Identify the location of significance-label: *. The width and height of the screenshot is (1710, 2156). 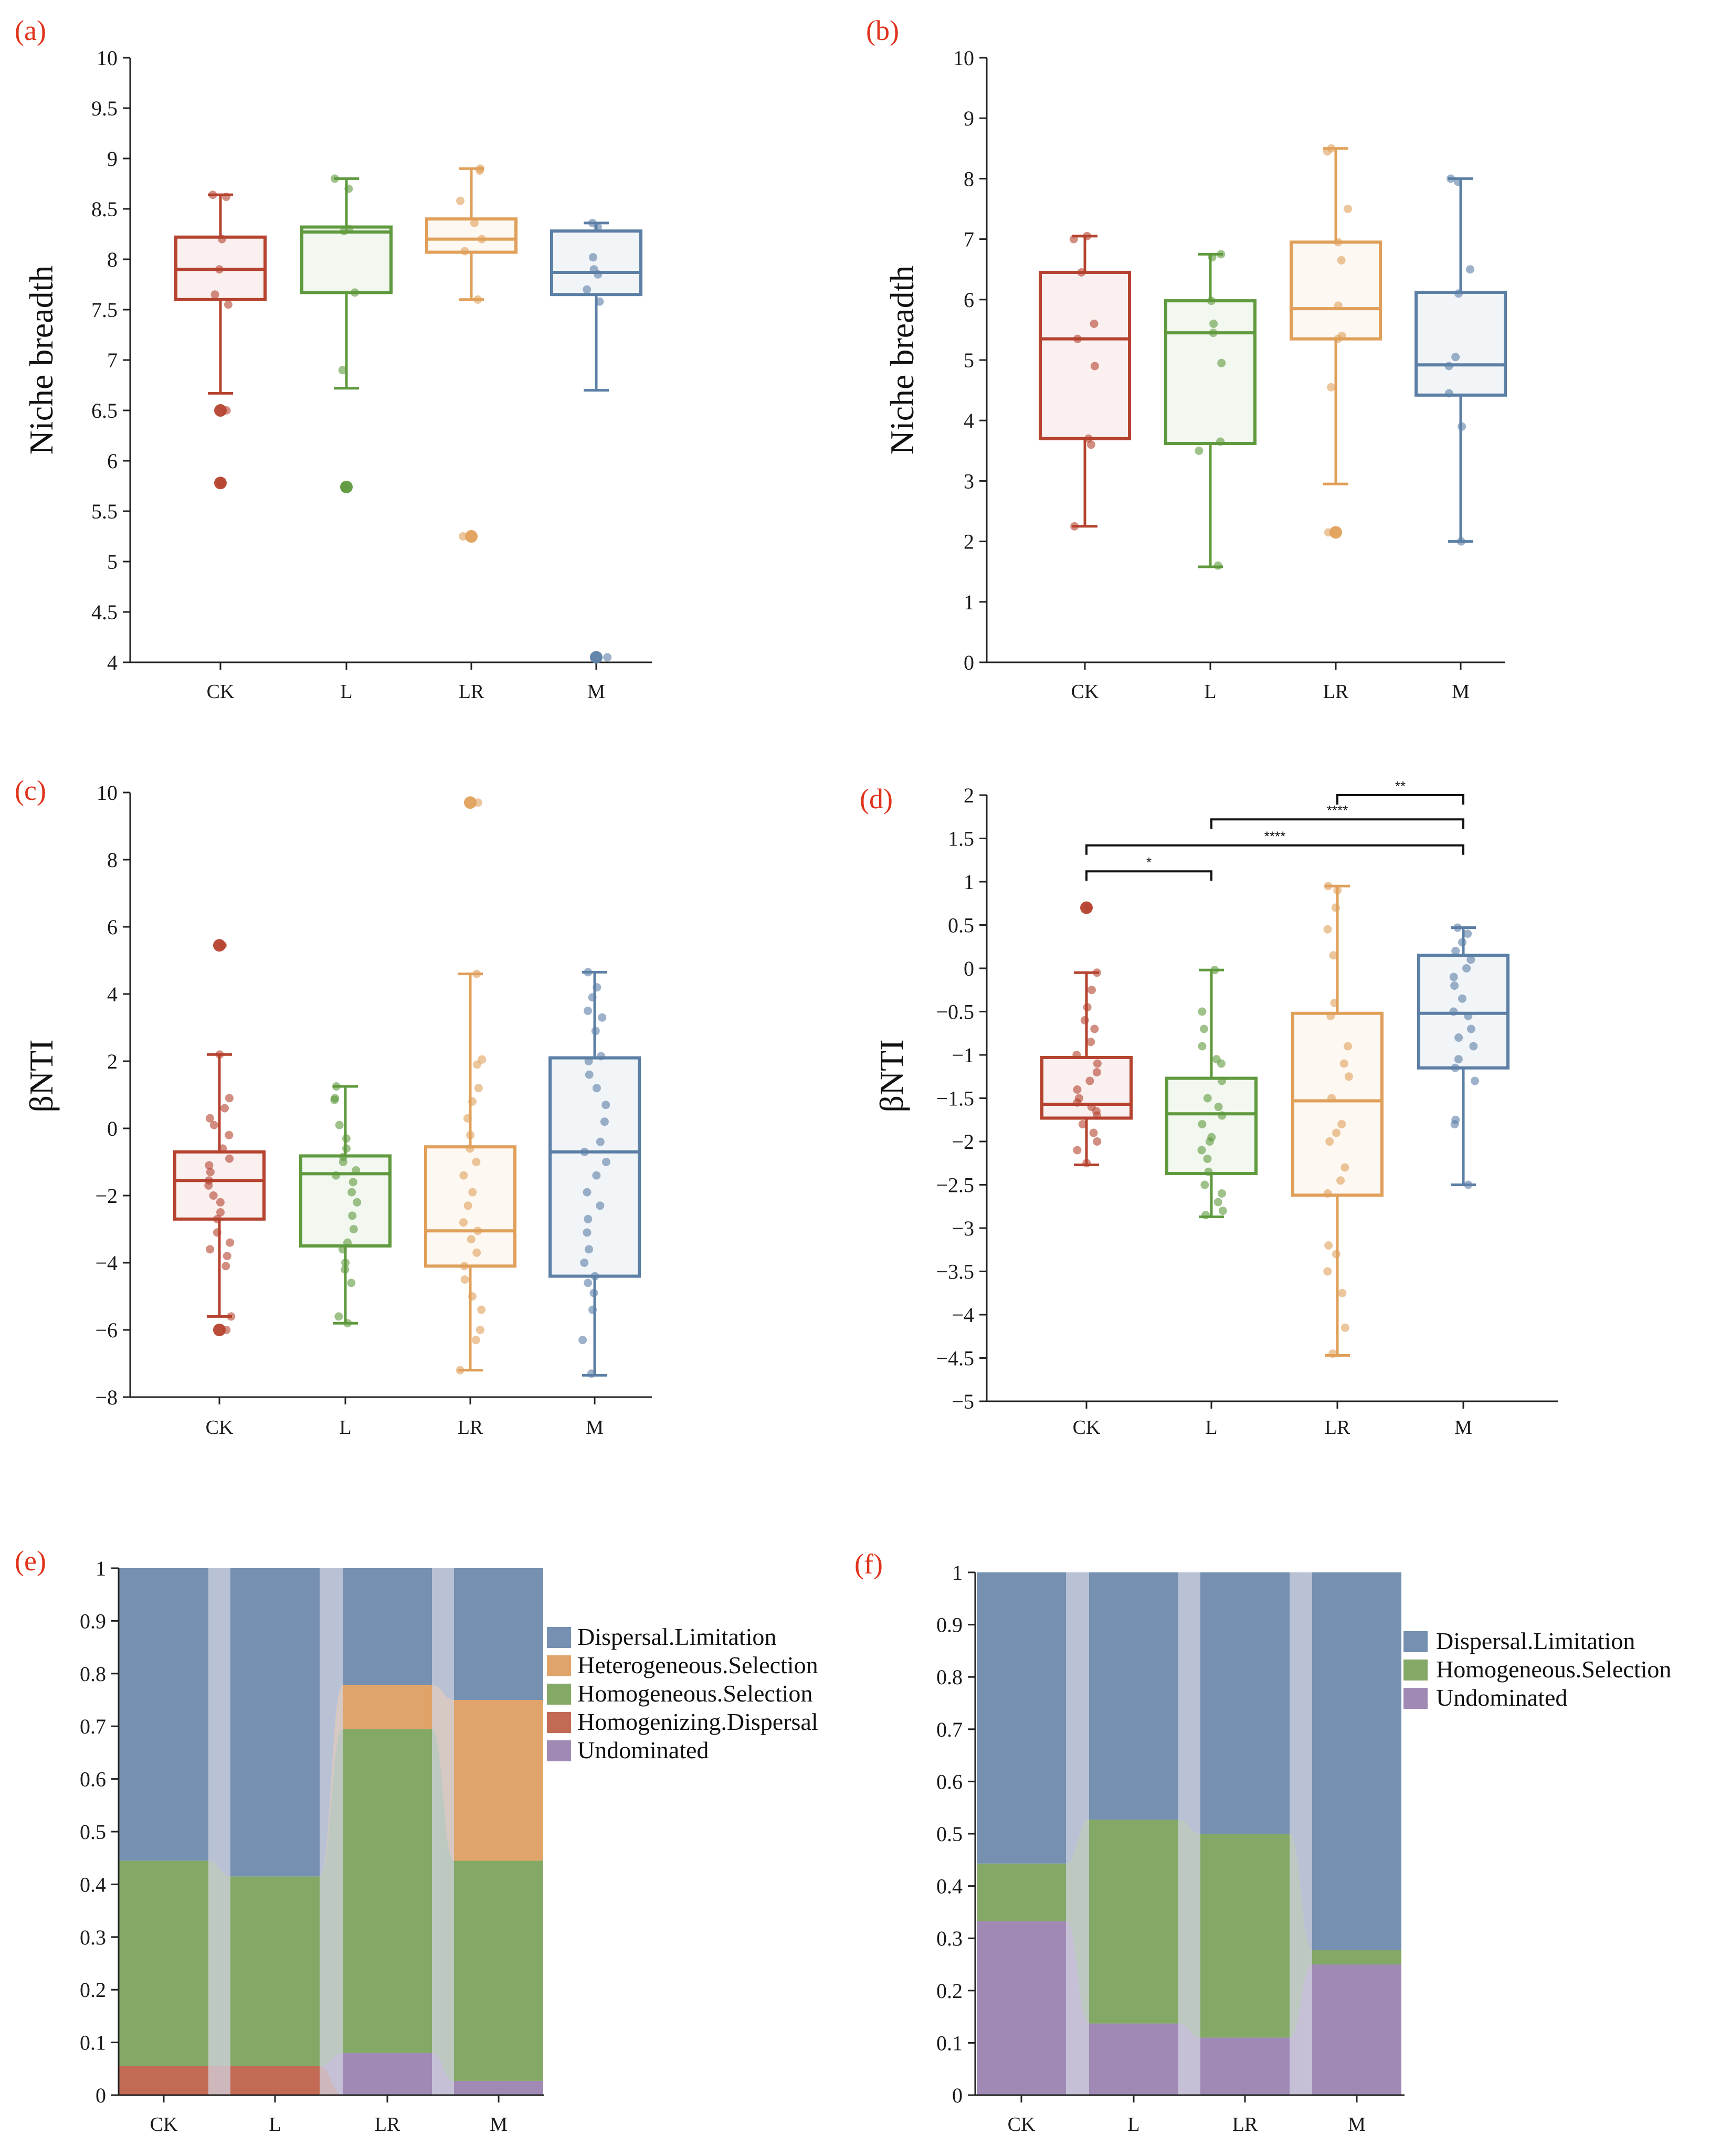
(1149, 862).